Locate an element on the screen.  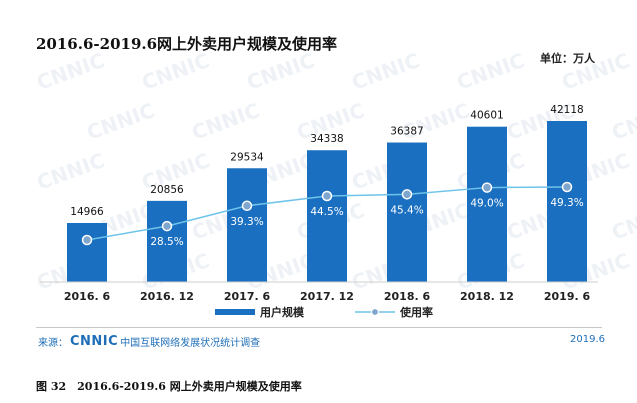
x-tick-label-0: 2016. 6 is located at coordinates (87, 296).